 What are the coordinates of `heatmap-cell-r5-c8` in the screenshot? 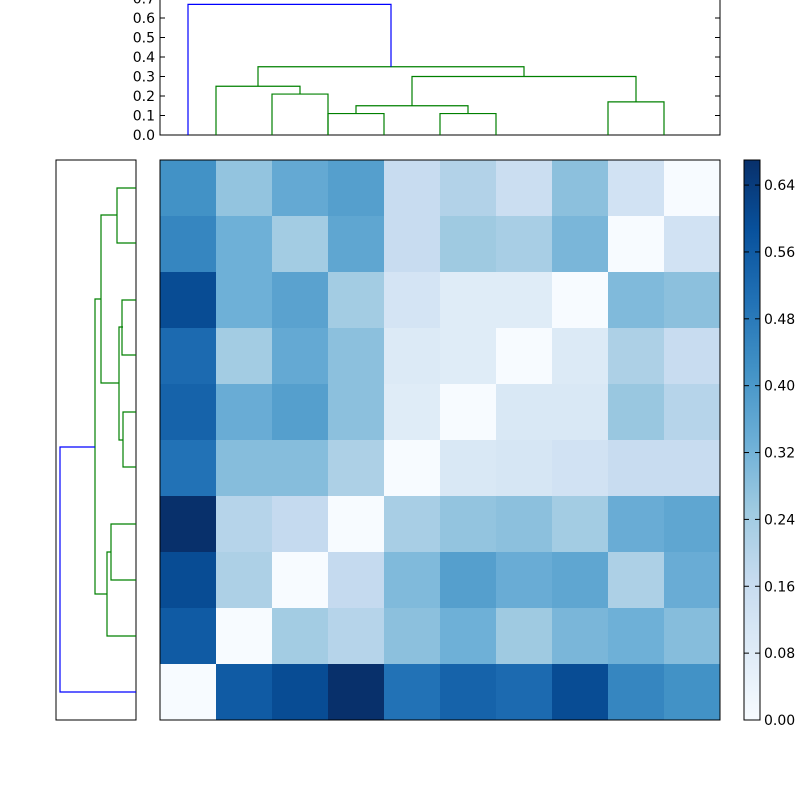 It's located at (636, 468).